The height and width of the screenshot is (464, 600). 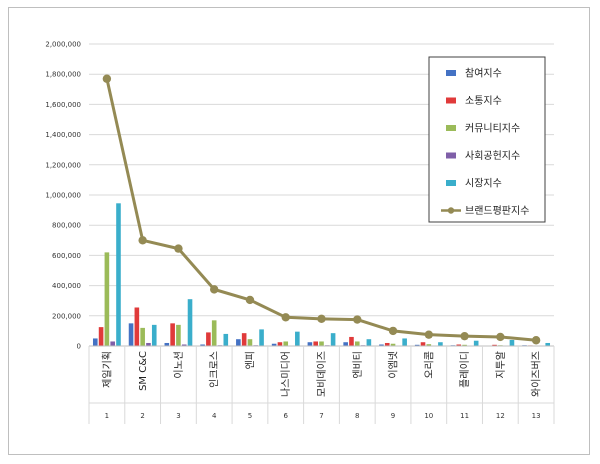 What do you see at coordinates (501, 365) in the screenshot?
I see `x-category-label: 지투알` at bounding box center [501, 365].